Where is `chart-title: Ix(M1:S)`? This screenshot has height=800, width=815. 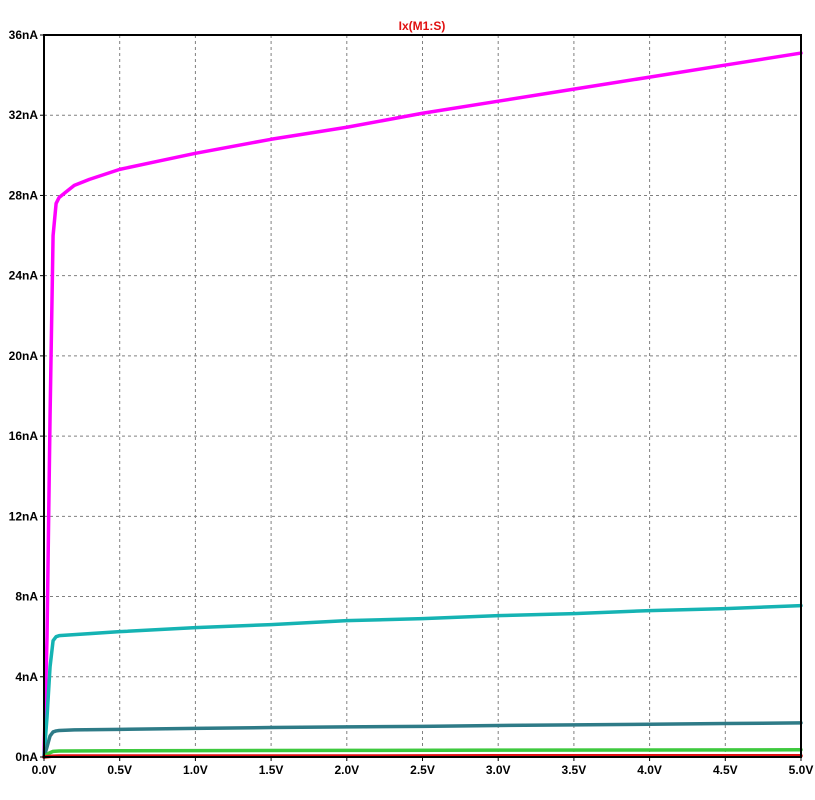
chart-title: Ix(M1:S) is located at coordinates (422, 26).